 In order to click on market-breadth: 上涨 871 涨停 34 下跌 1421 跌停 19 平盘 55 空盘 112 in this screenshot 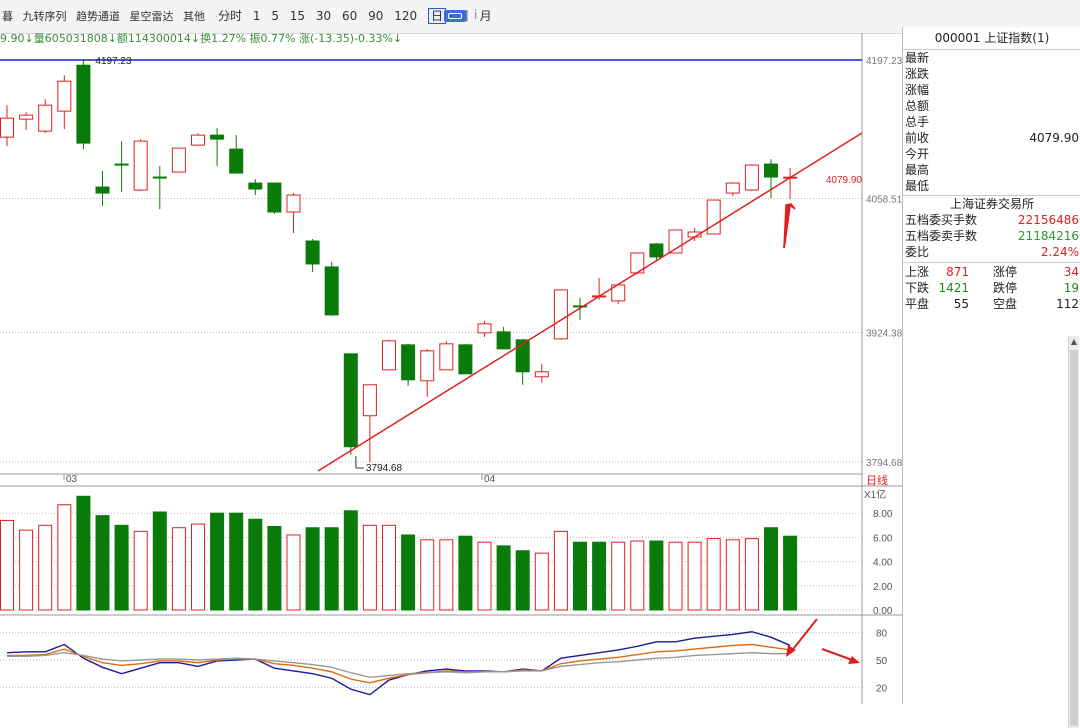, I will do `click(991, 287)`.